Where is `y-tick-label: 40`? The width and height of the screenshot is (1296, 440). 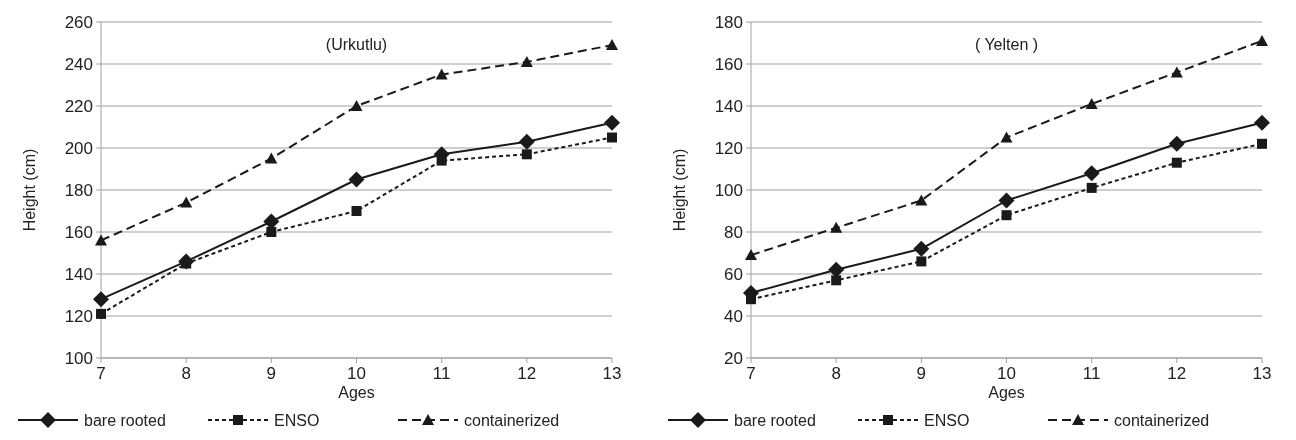
y-tick-label: 40 is located at coordinates (733, 316).